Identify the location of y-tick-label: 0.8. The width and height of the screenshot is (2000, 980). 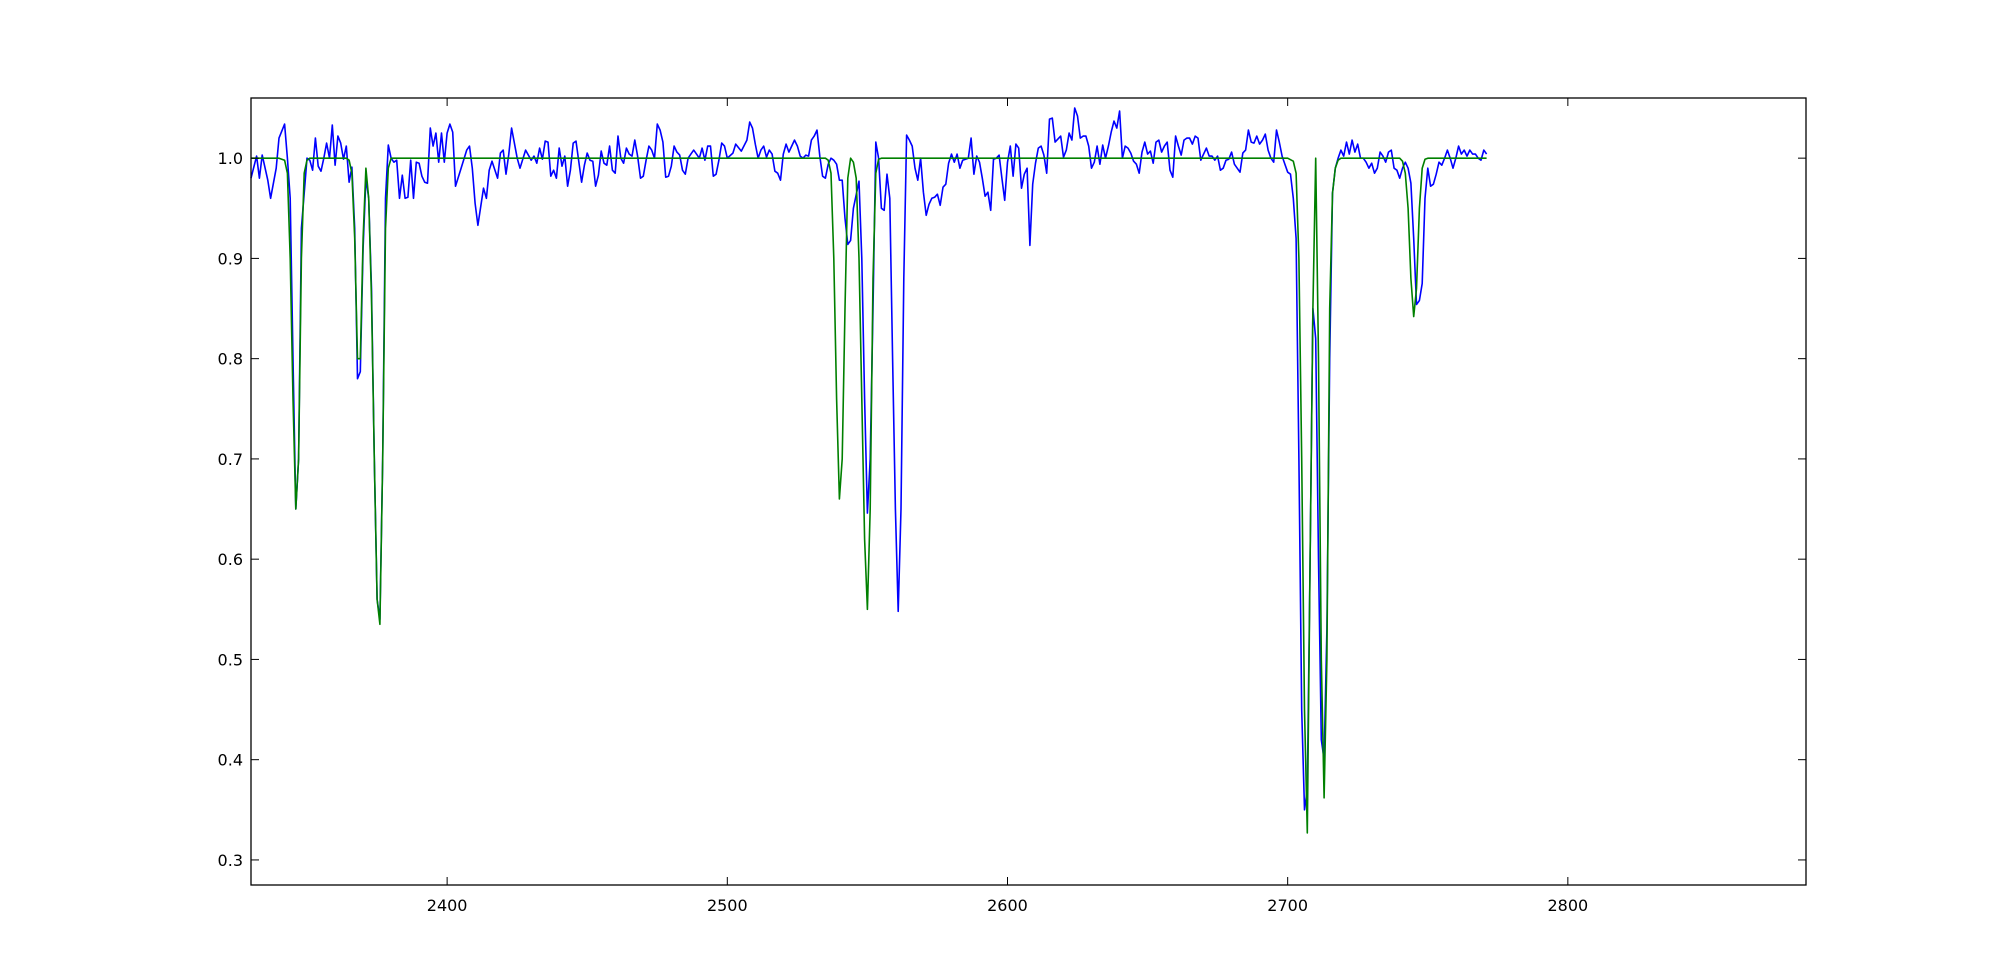
(230, 359).